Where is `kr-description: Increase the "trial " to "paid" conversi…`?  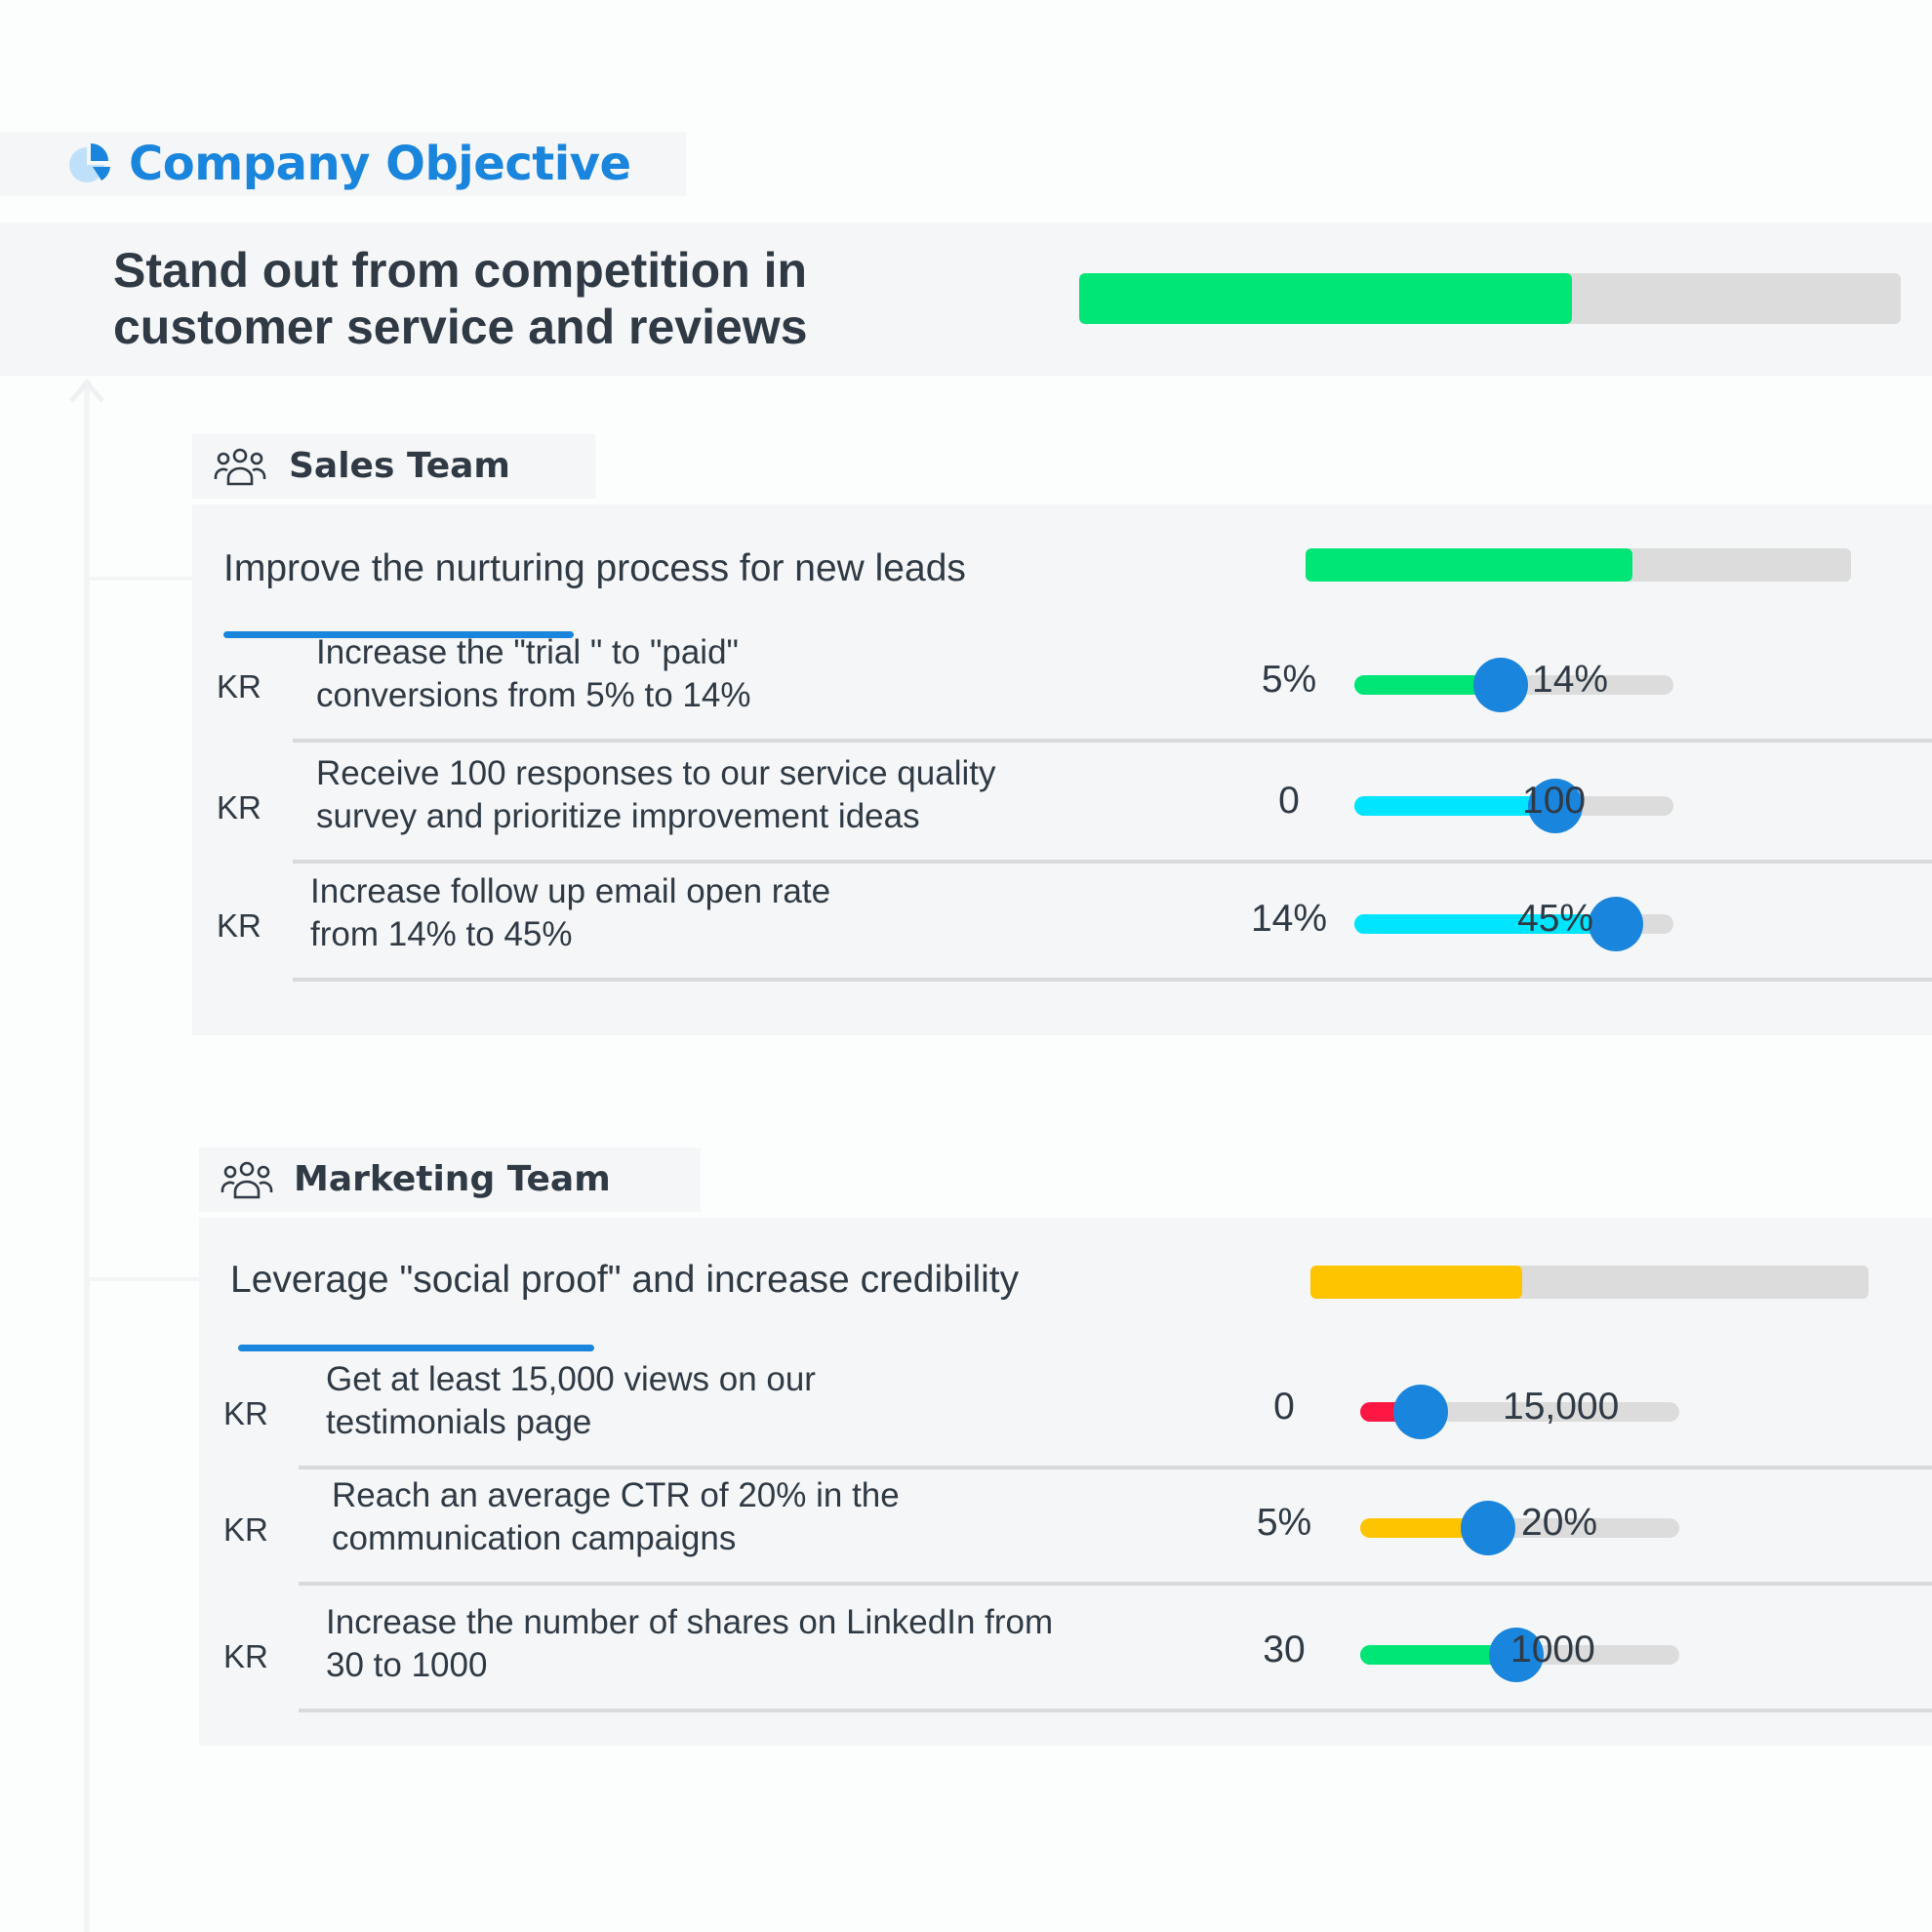 kr-description: Increase the "trial " to "paid" conversi… is located at coordinates (533, 673).